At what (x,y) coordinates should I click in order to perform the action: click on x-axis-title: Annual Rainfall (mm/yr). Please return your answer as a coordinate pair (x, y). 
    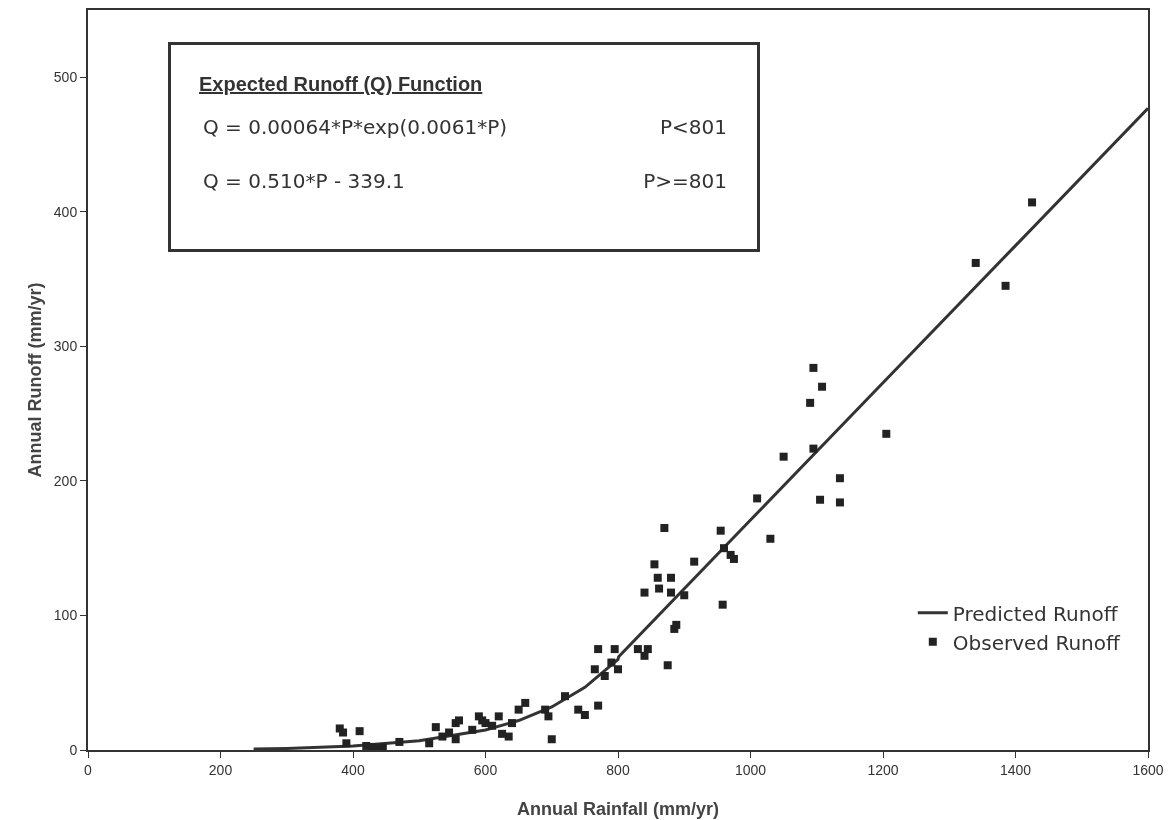
    Looking at the image, I should click on (618, 809).